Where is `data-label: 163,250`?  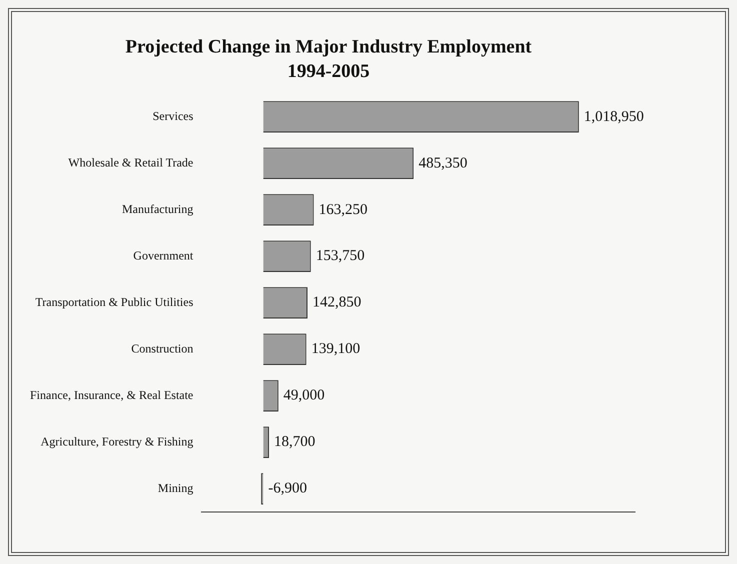 data-label: 163,250 is located at coordinates (343, 210).